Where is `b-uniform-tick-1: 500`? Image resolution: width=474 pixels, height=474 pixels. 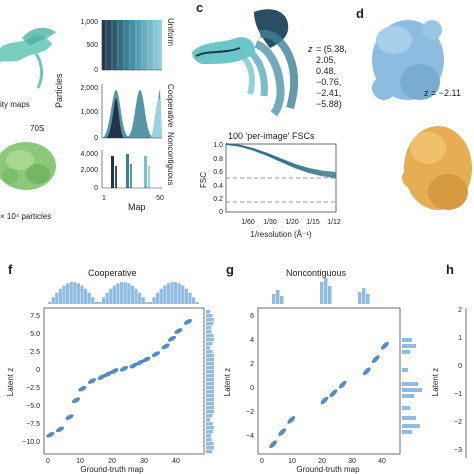 b-uniform-tick-1: 500 is located at coordinates (92, 45).